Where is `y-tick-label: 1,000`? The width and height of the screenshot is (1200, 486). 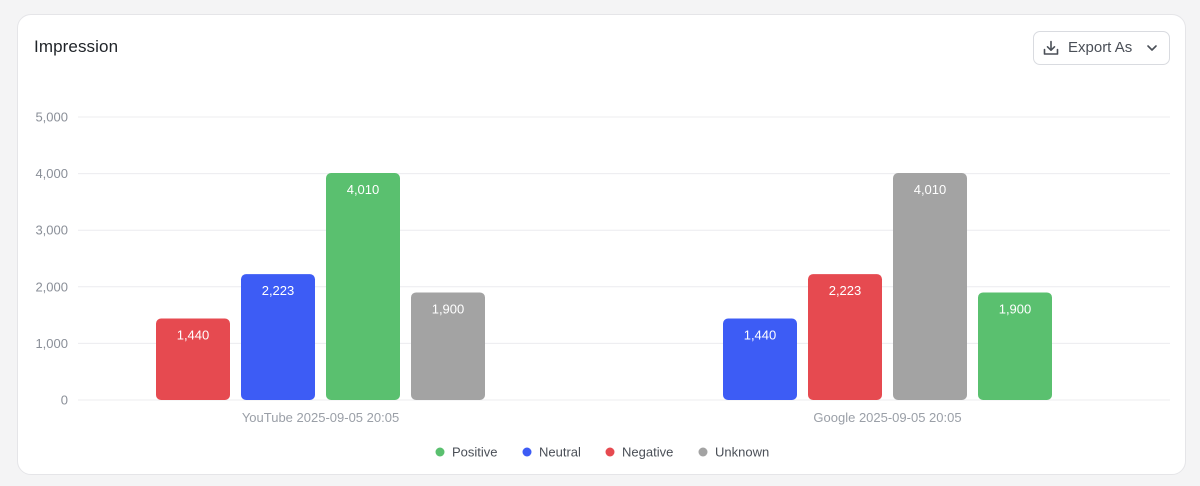 y-tick-label: 1,000 is located at coordinates (51, 343).